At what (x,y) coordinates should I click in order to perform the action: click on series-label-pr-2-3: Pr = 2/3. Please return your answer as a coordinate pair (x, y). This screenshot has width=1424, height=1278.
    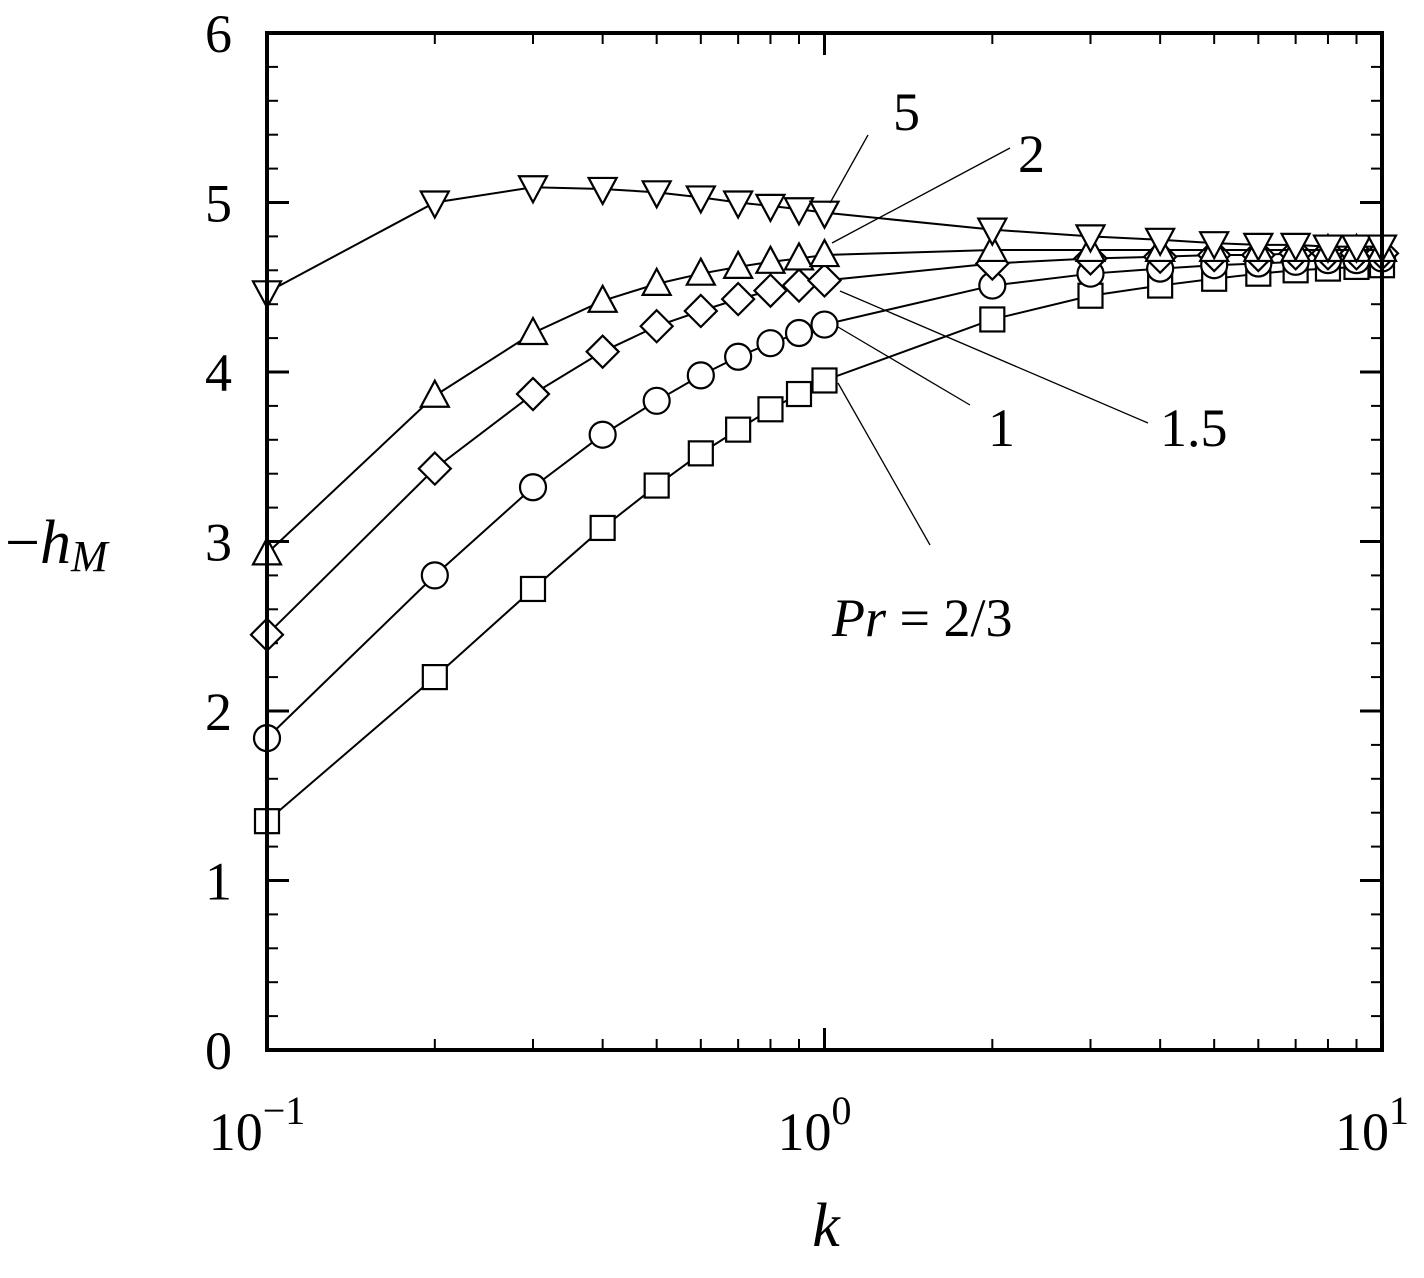
    Looking at the image, I should click on (921, 618).